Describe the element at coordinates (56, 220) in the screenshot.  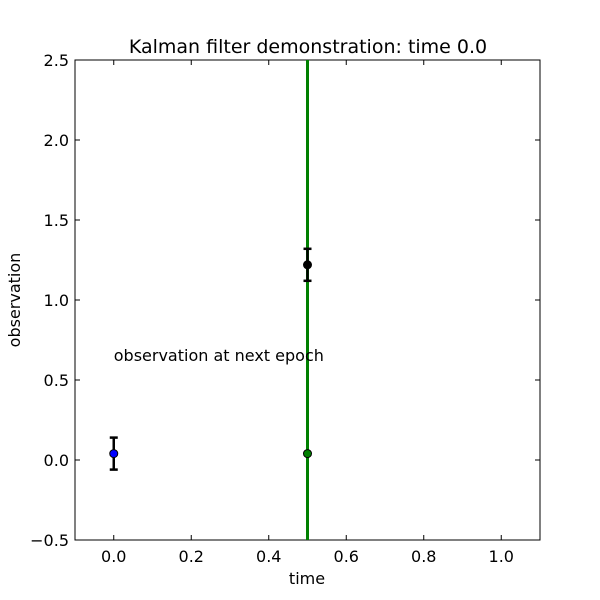
I see `y-tick-label: 1.5` at that location.